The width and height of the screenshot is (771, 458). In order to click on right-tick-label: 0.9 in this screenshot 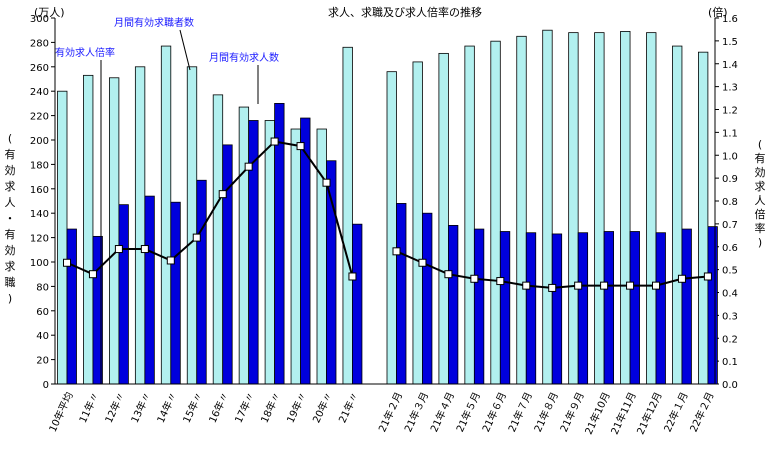, I will do `click(730, 179)`.